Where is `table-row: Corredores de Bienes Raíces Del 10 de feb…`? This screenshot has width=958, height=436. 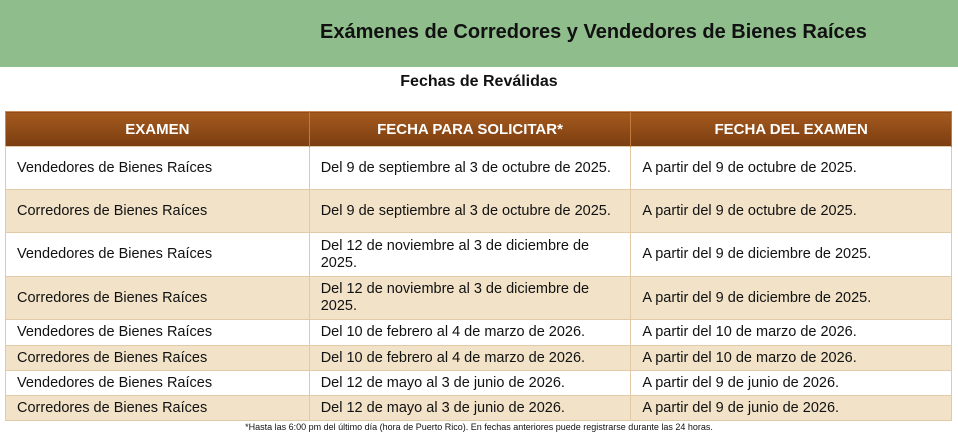
table-row: Corredores de Bienes Raíces Del 10 de feb… is located at coordinates (478, 358).